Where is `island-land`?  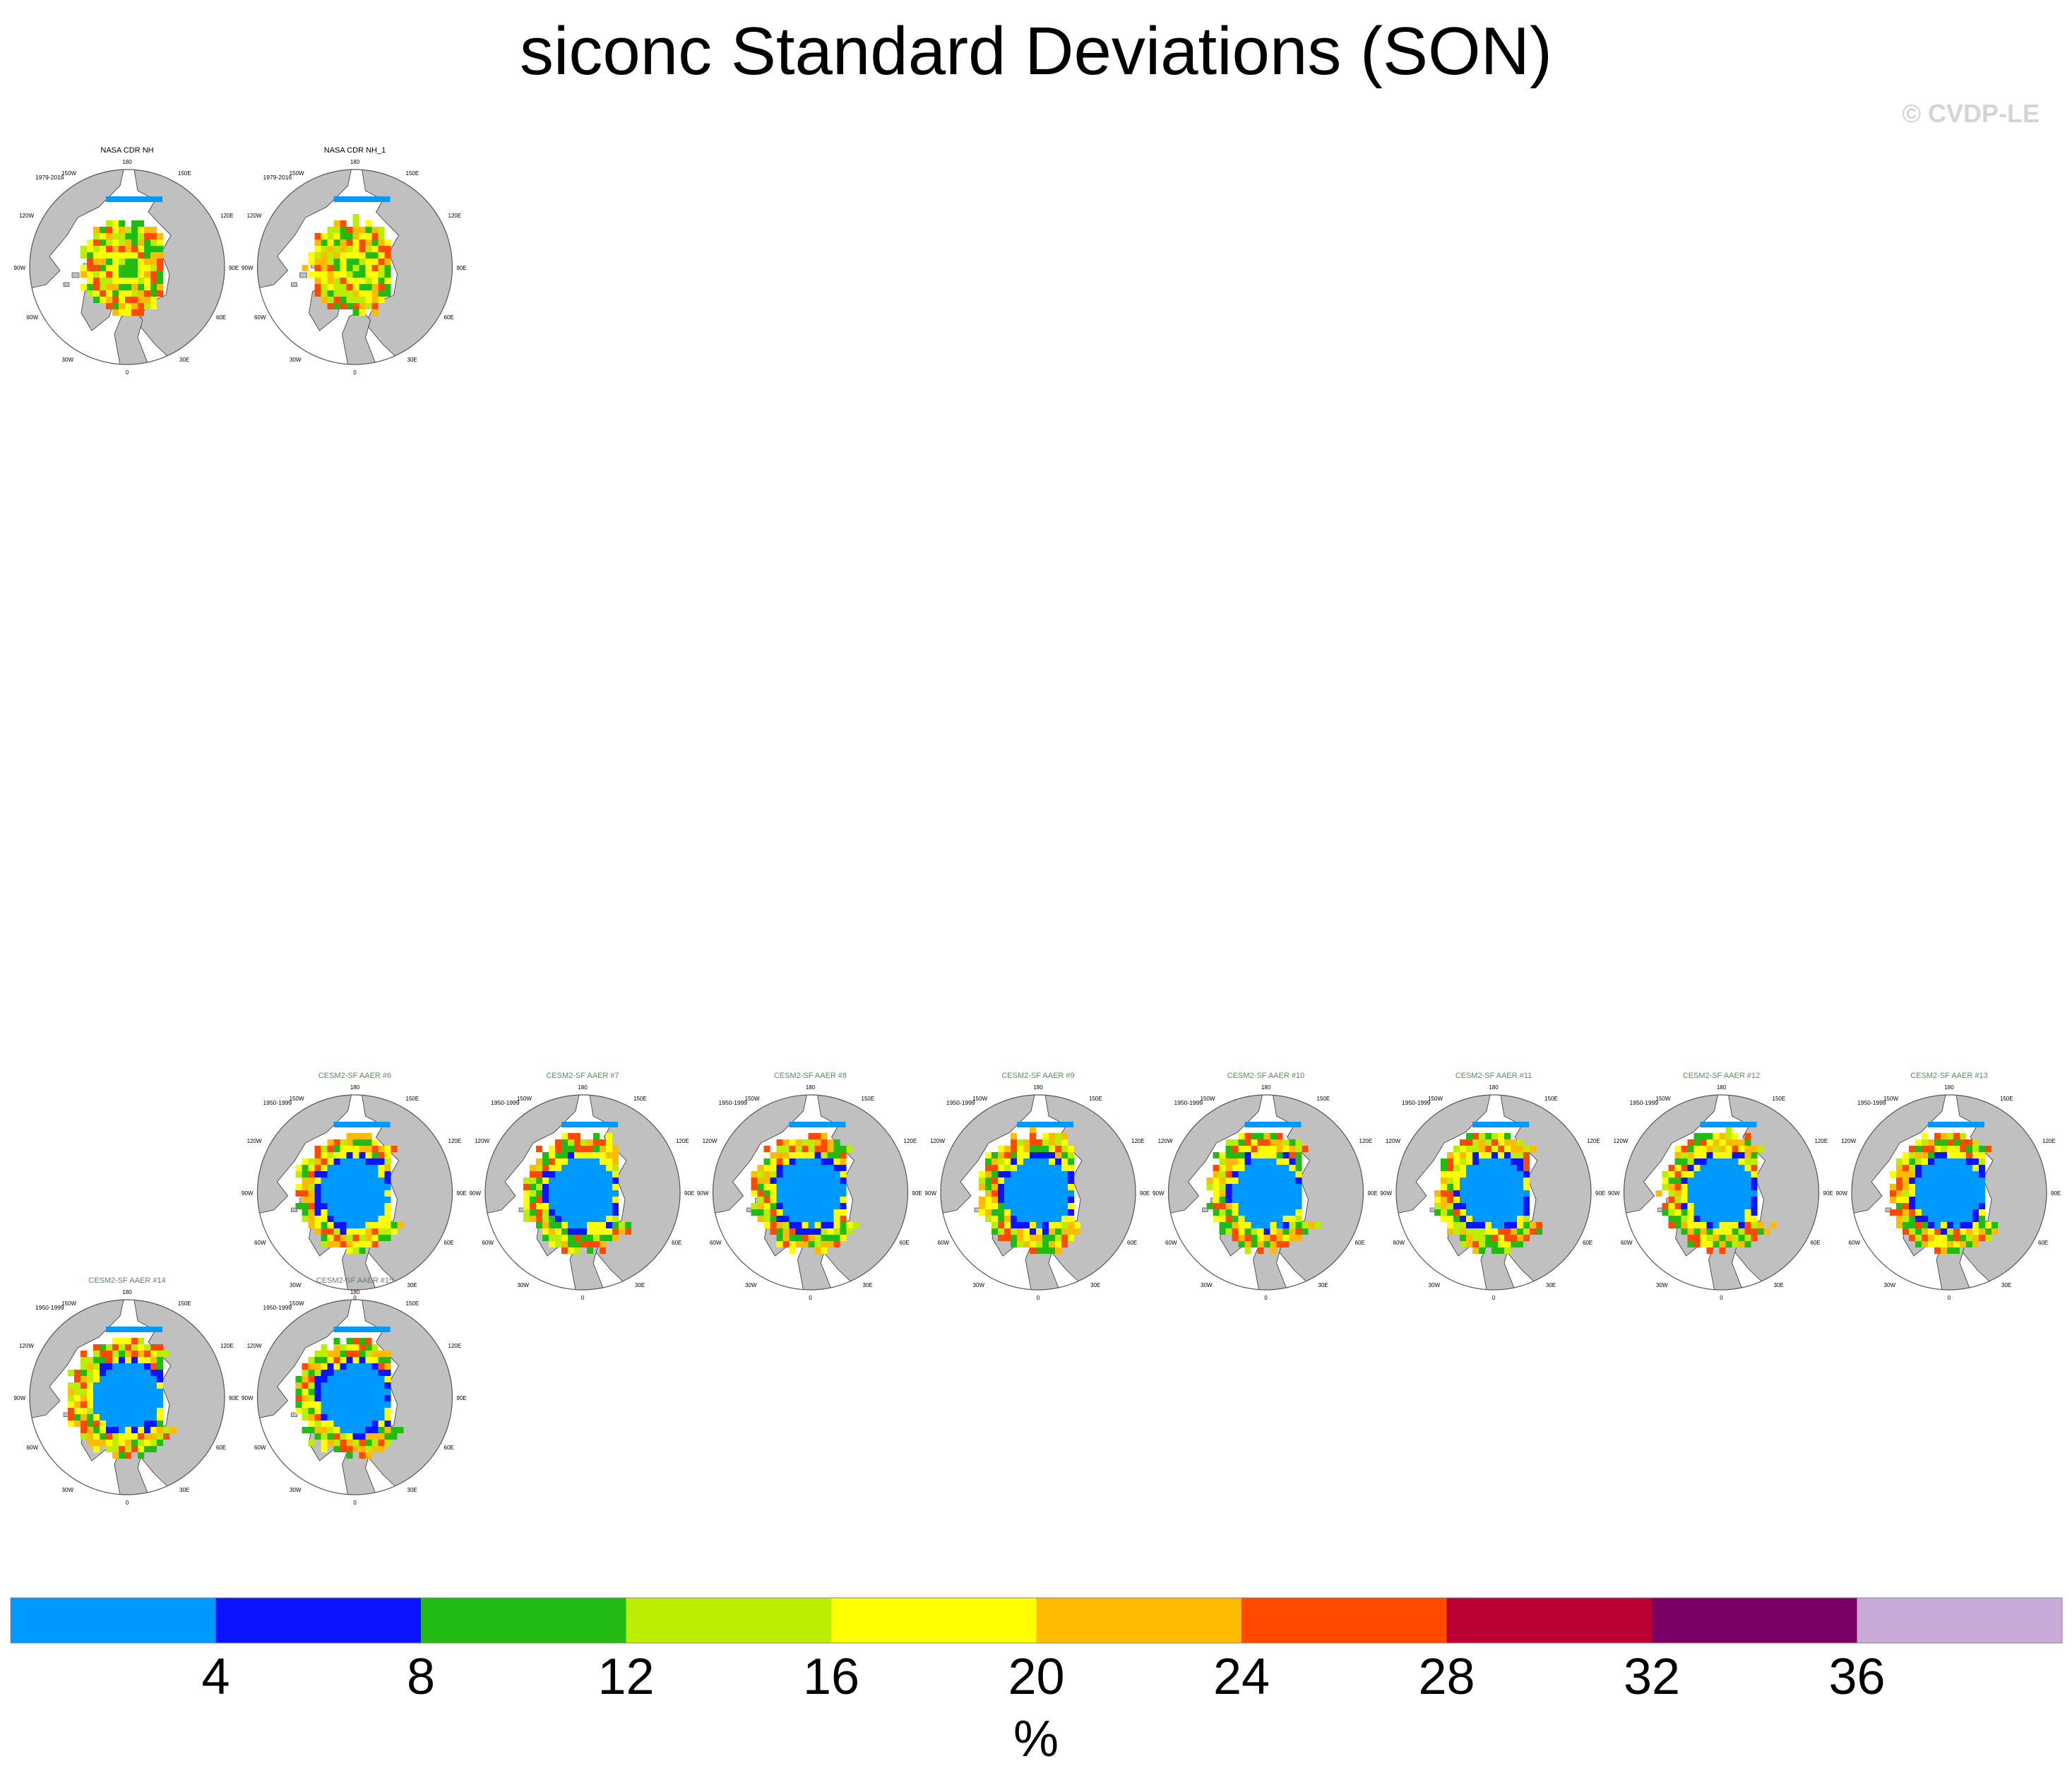 island-land is located at coordinates (294, 285).